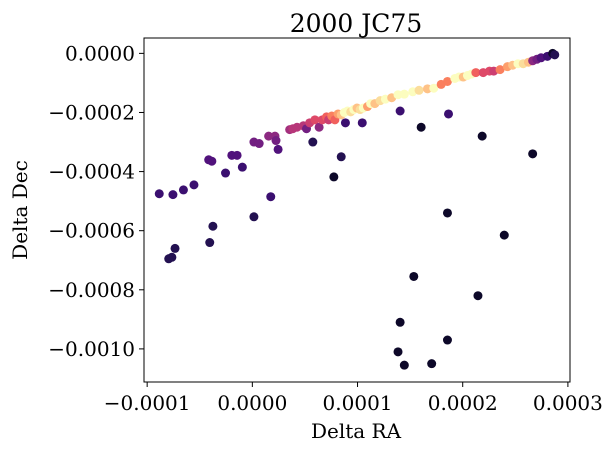 The image size is (612, 451). Describe the element at coordinates (91, 231) in the screenshot. I see `y-tick-label: −0.0006` at that location.